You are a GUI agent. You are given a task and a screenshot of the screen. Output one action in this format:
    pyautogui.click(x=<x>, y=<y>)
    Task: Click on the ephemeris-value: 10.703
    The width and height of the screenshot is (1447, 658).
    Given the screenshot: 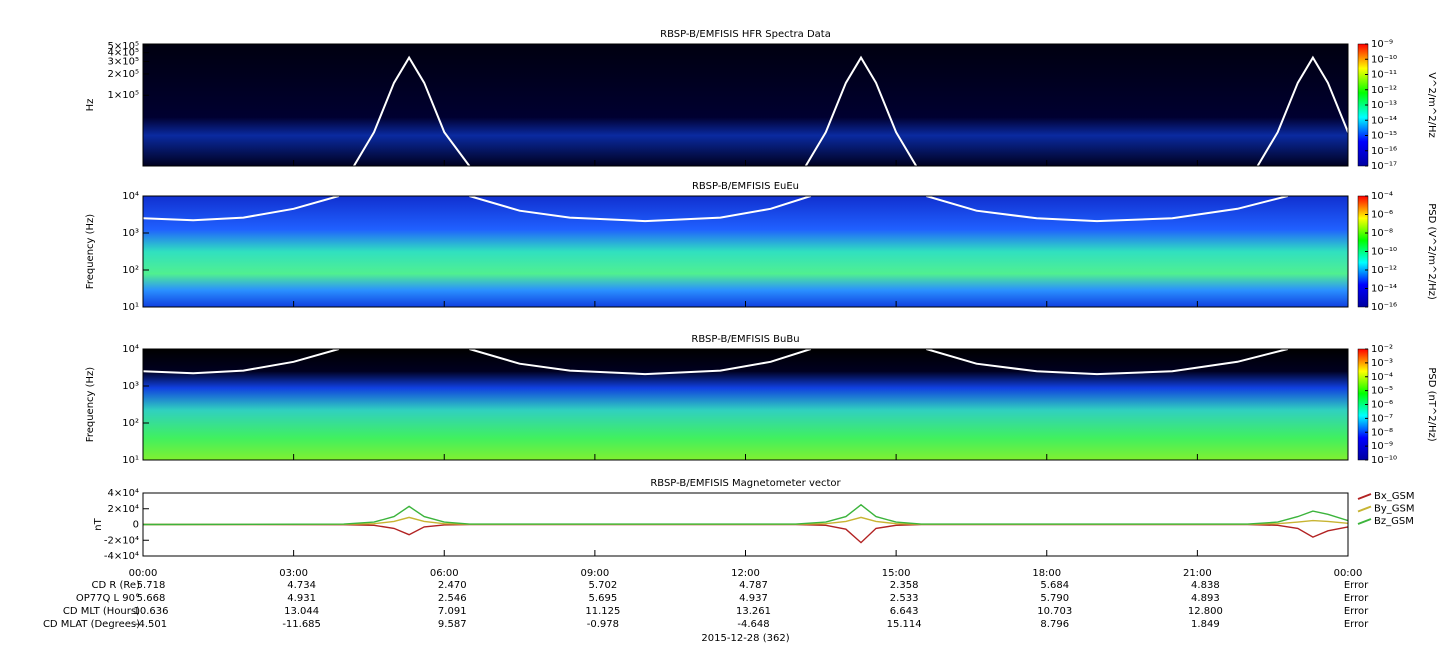 What is the action you would take?
    pyautogui.click(x=1054, y=611)
    